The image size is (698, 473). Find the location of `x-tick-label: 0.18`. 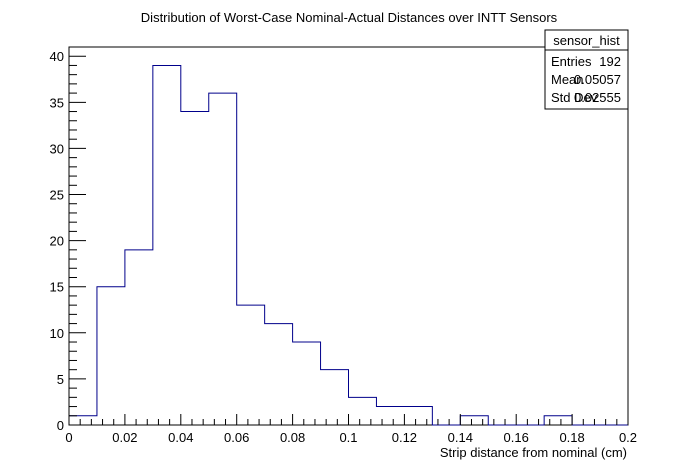

x-tick-label: 0.18 is located at coordinates (571, 437).